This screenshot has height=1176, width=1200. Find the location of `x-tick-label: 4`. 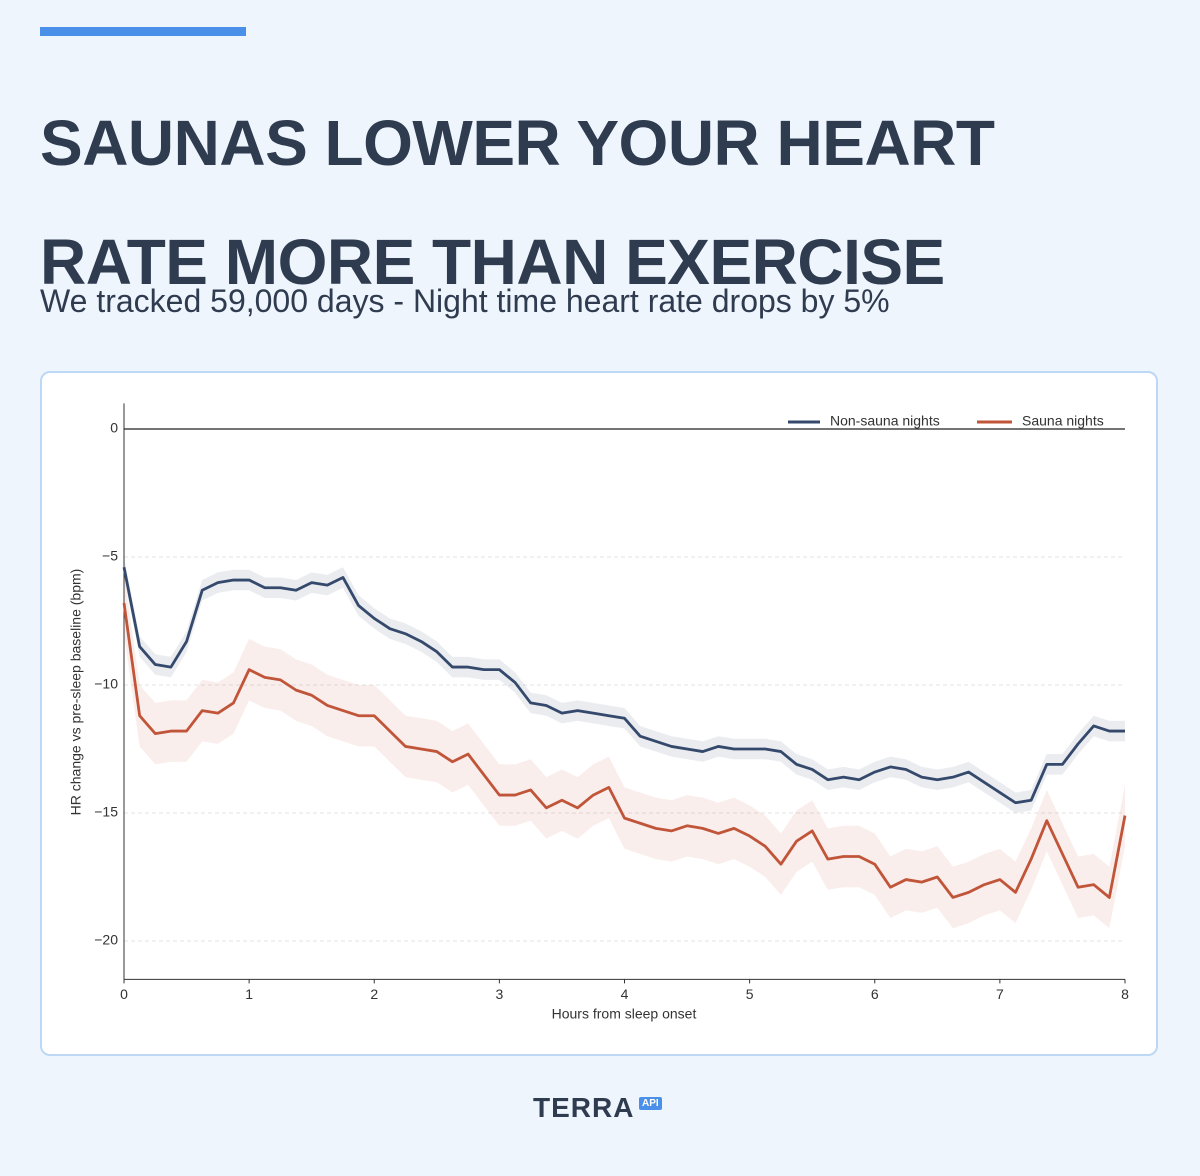

x-tick-label: 4 is located at coordinates (625, 994).